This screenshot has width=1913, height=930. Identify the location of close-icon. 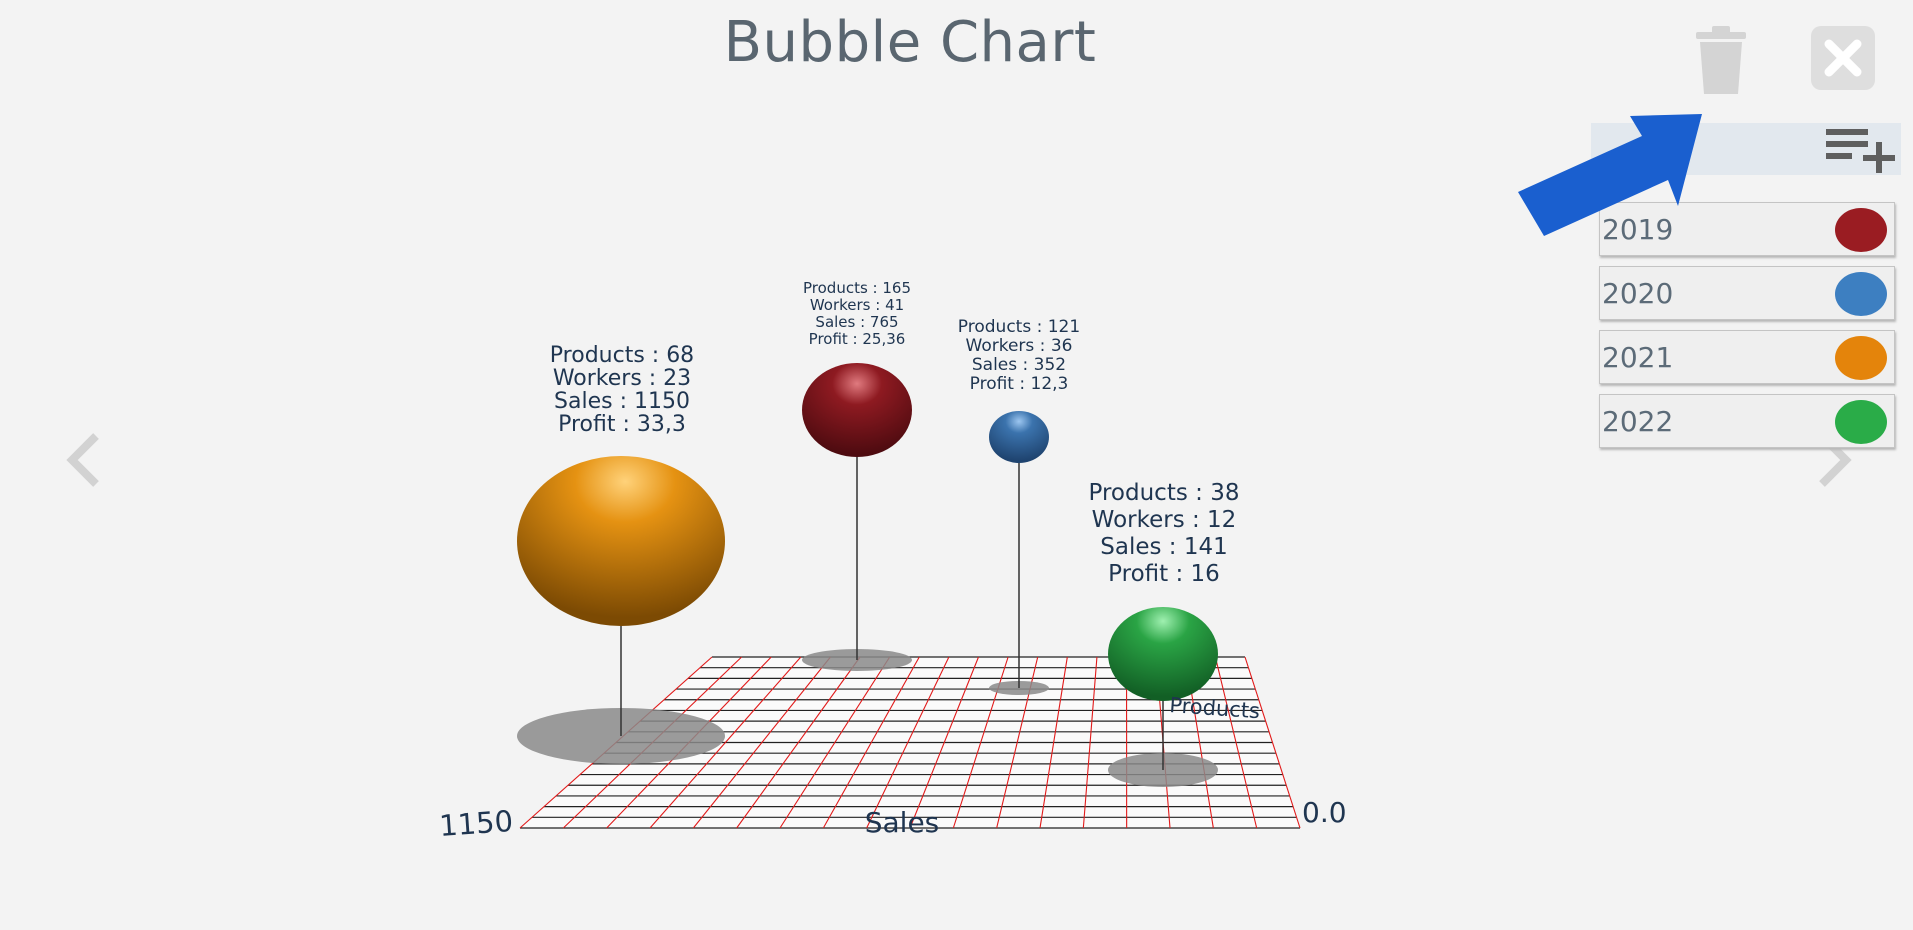
(1843, 58).